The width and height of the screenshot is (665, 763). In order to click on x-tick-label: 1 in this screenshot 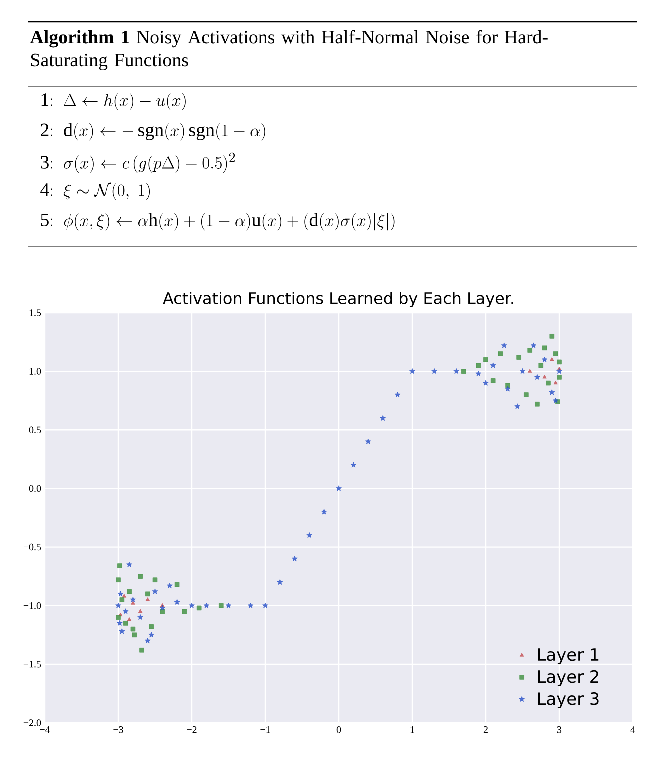, I will do `click(412, 730)`.